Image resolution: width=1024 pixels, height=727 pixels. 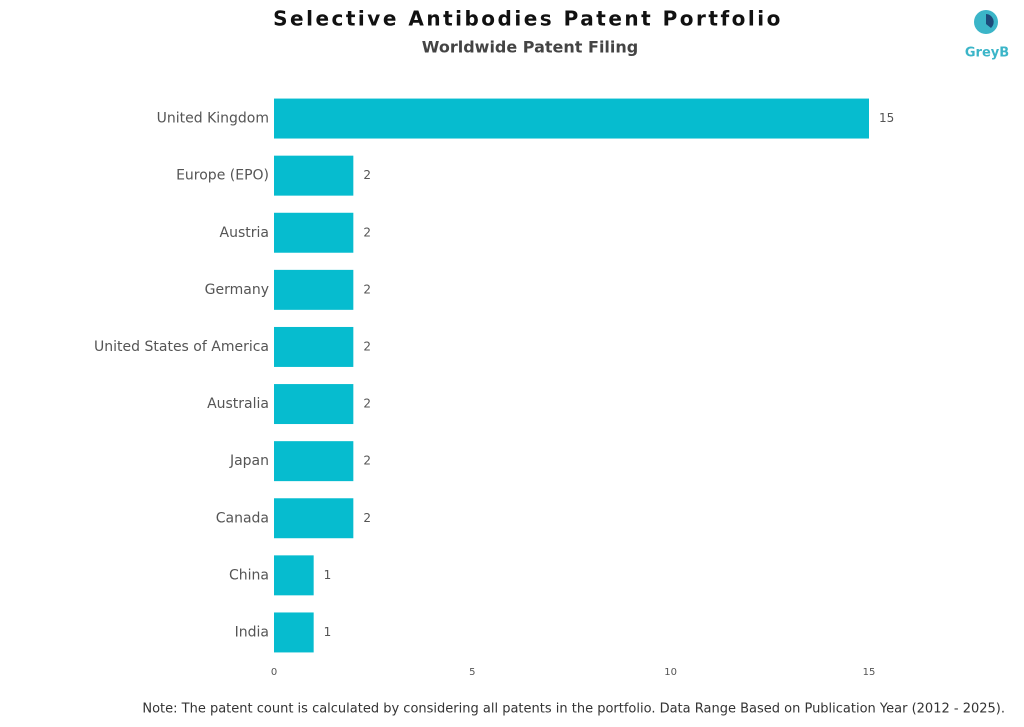 What do you see at coordinates (249, 575) in the screenshot?
I see `y-tick-label: China` at bounding box center [249, 575].